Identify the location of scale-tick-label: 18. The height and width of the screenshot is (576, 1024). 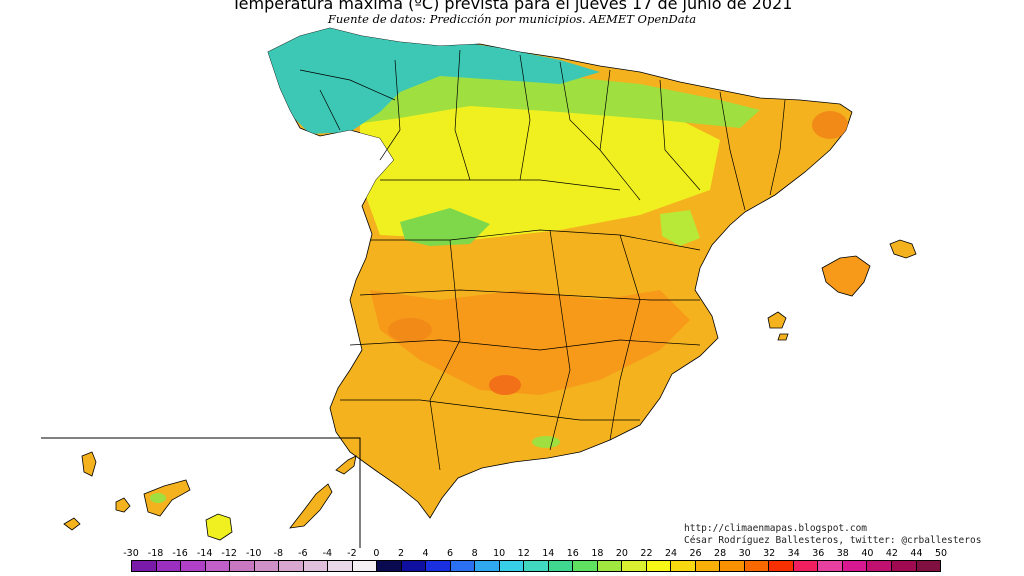
(597, 553).